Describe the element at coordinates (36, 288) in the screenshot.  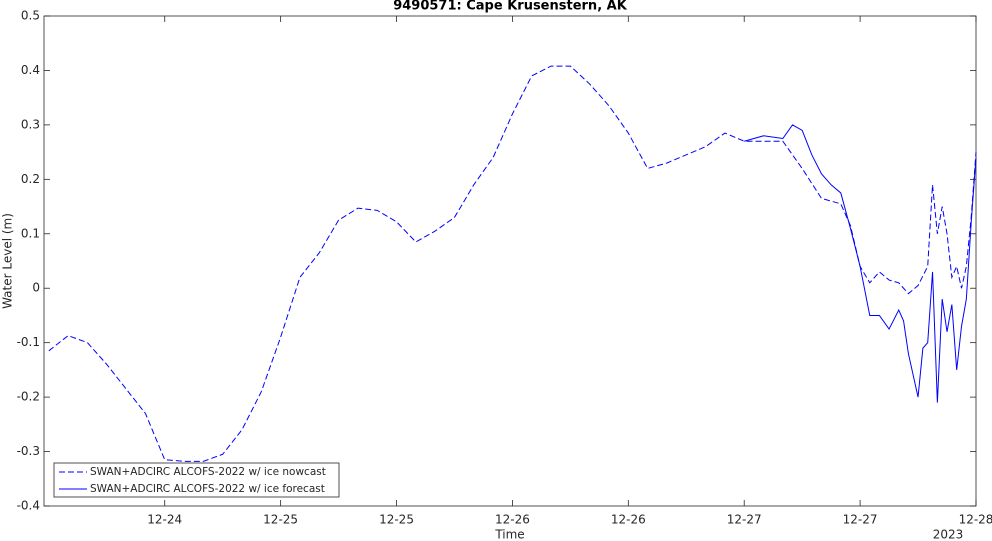
I see `y-tick-label: 0` at that location.